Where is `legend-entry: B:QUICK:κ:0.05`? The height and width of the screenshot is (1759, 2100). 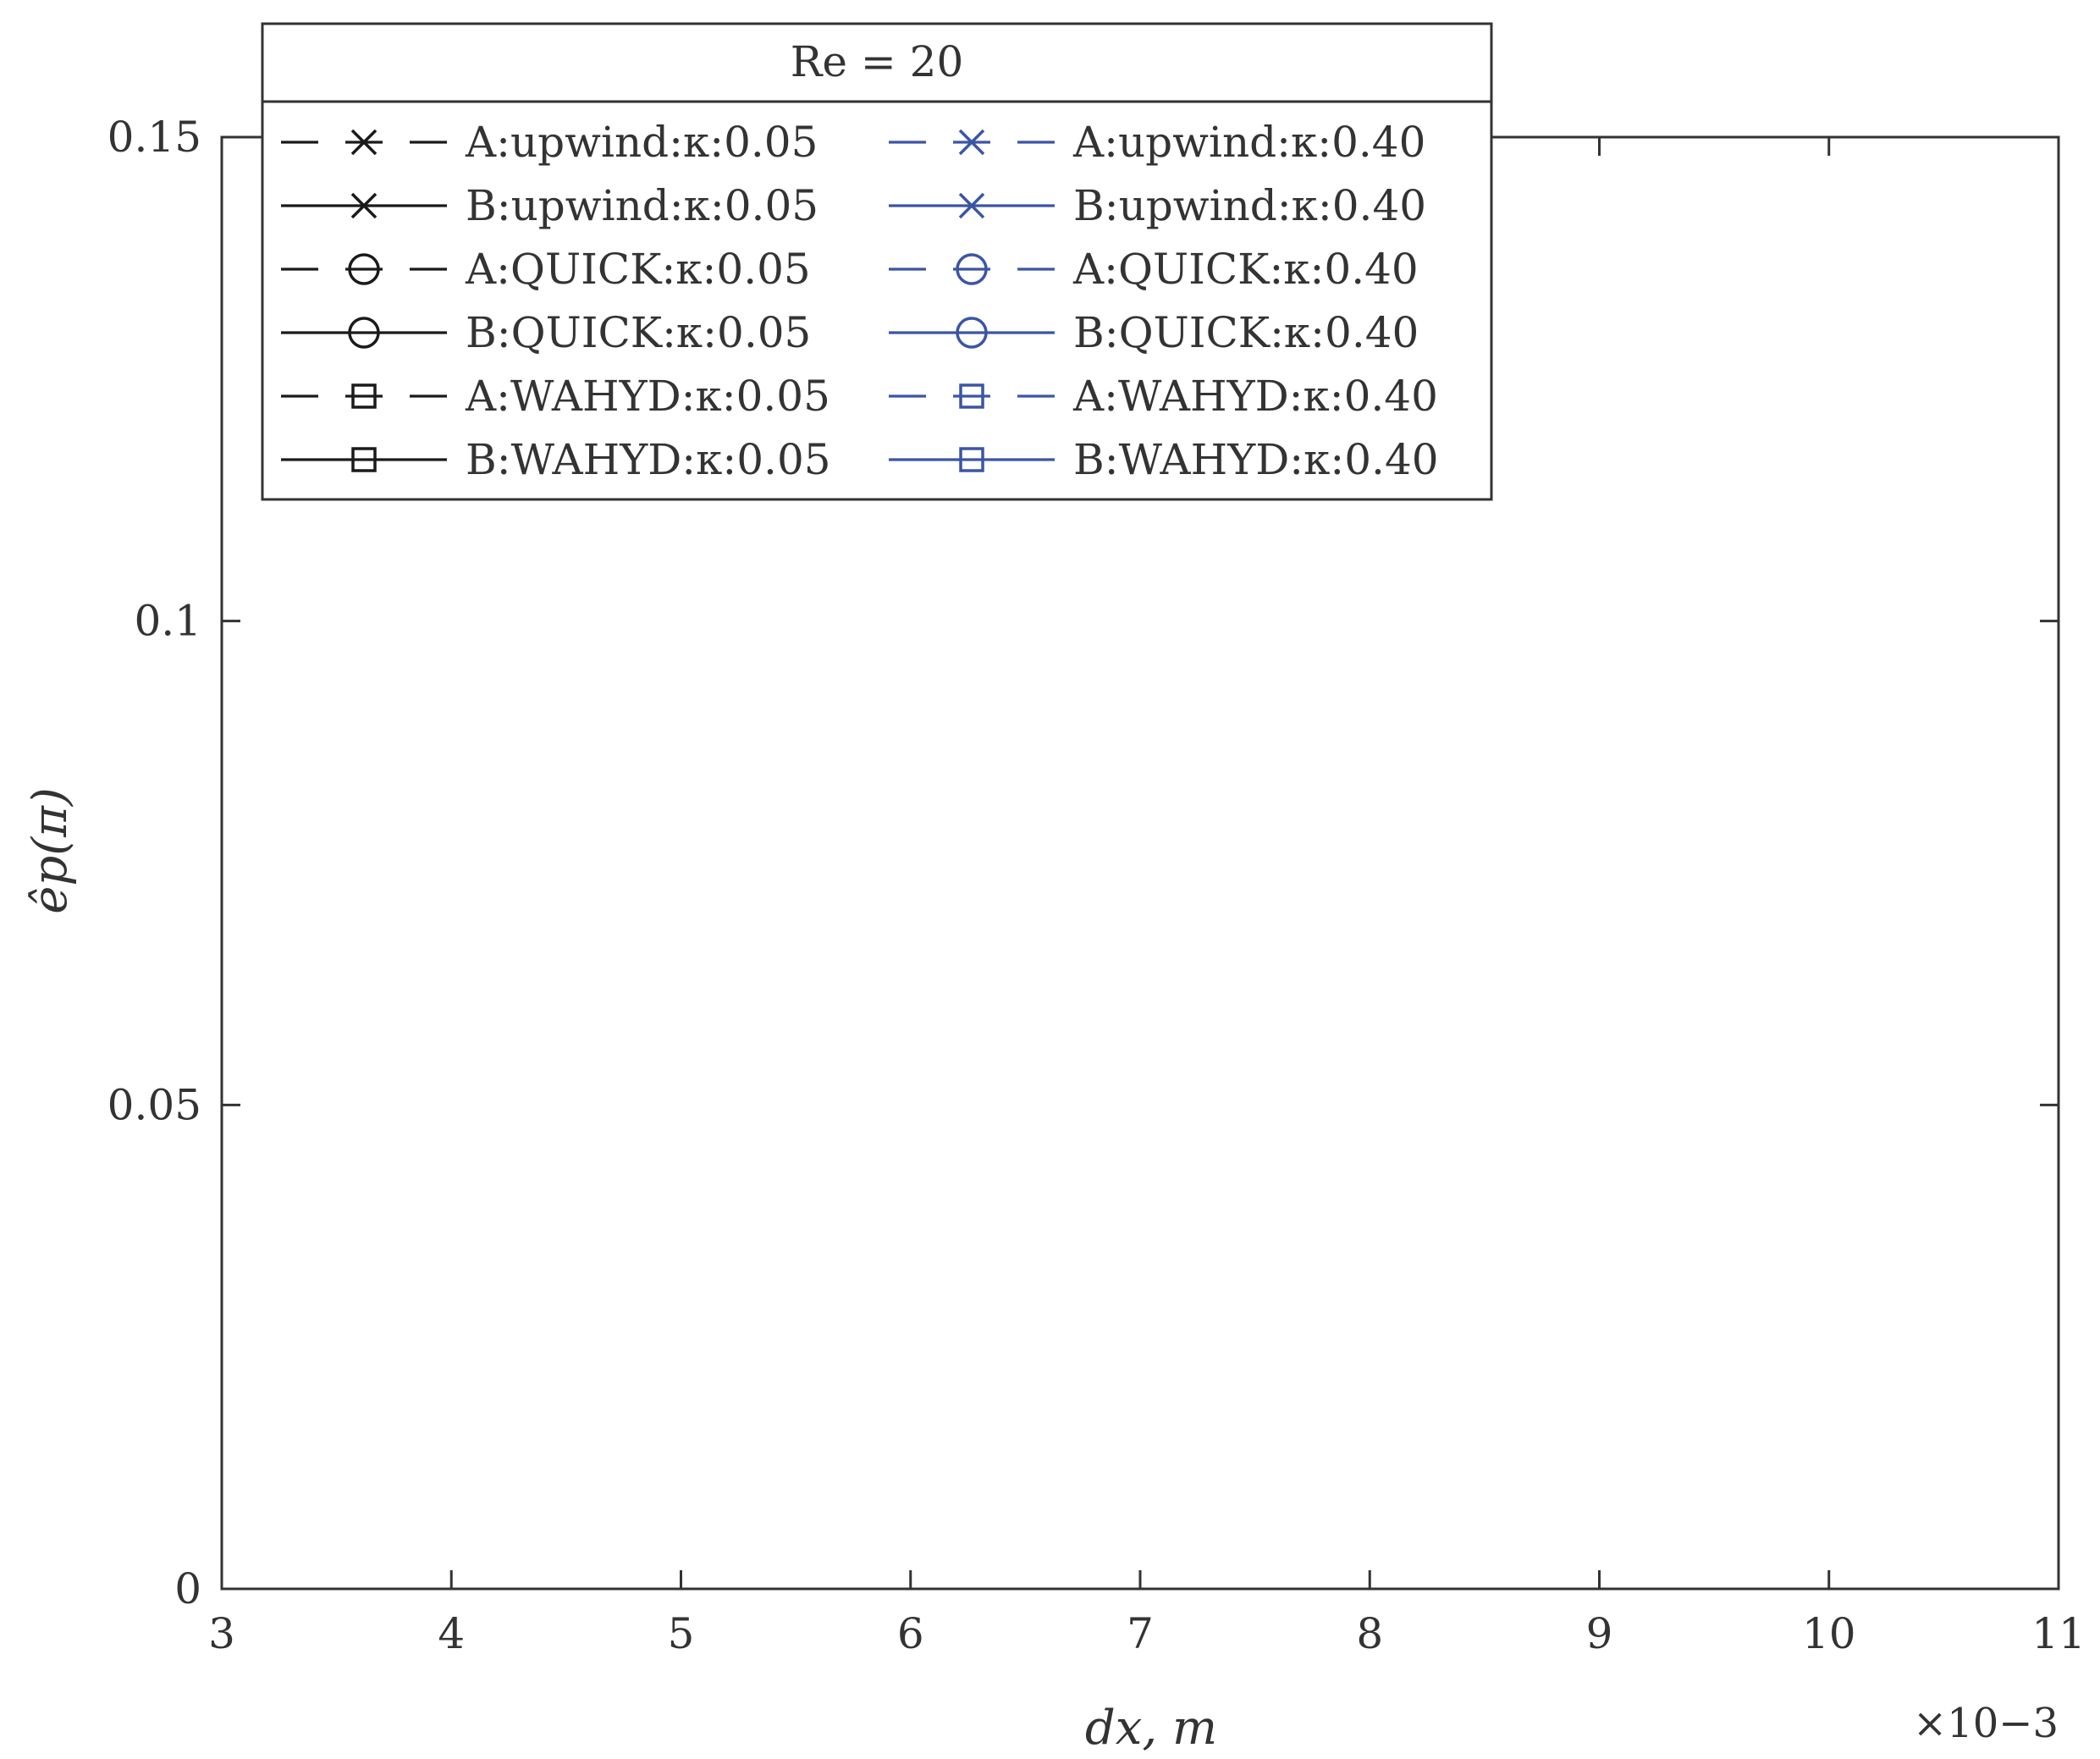 legend-entry: B:QUICK:κ:0.05 is located at coordinates (546, 332).